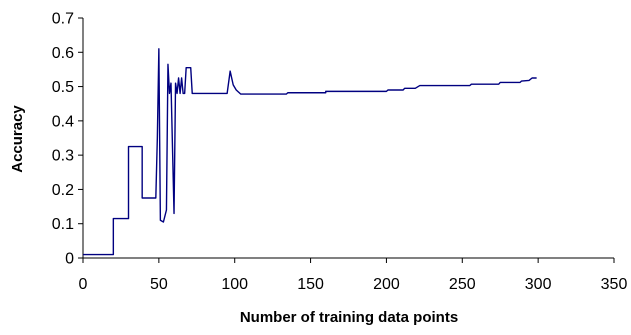 This screenshot has width=631, height=335. I want to click on y-tick-label: 0.6, so click(63, 53).